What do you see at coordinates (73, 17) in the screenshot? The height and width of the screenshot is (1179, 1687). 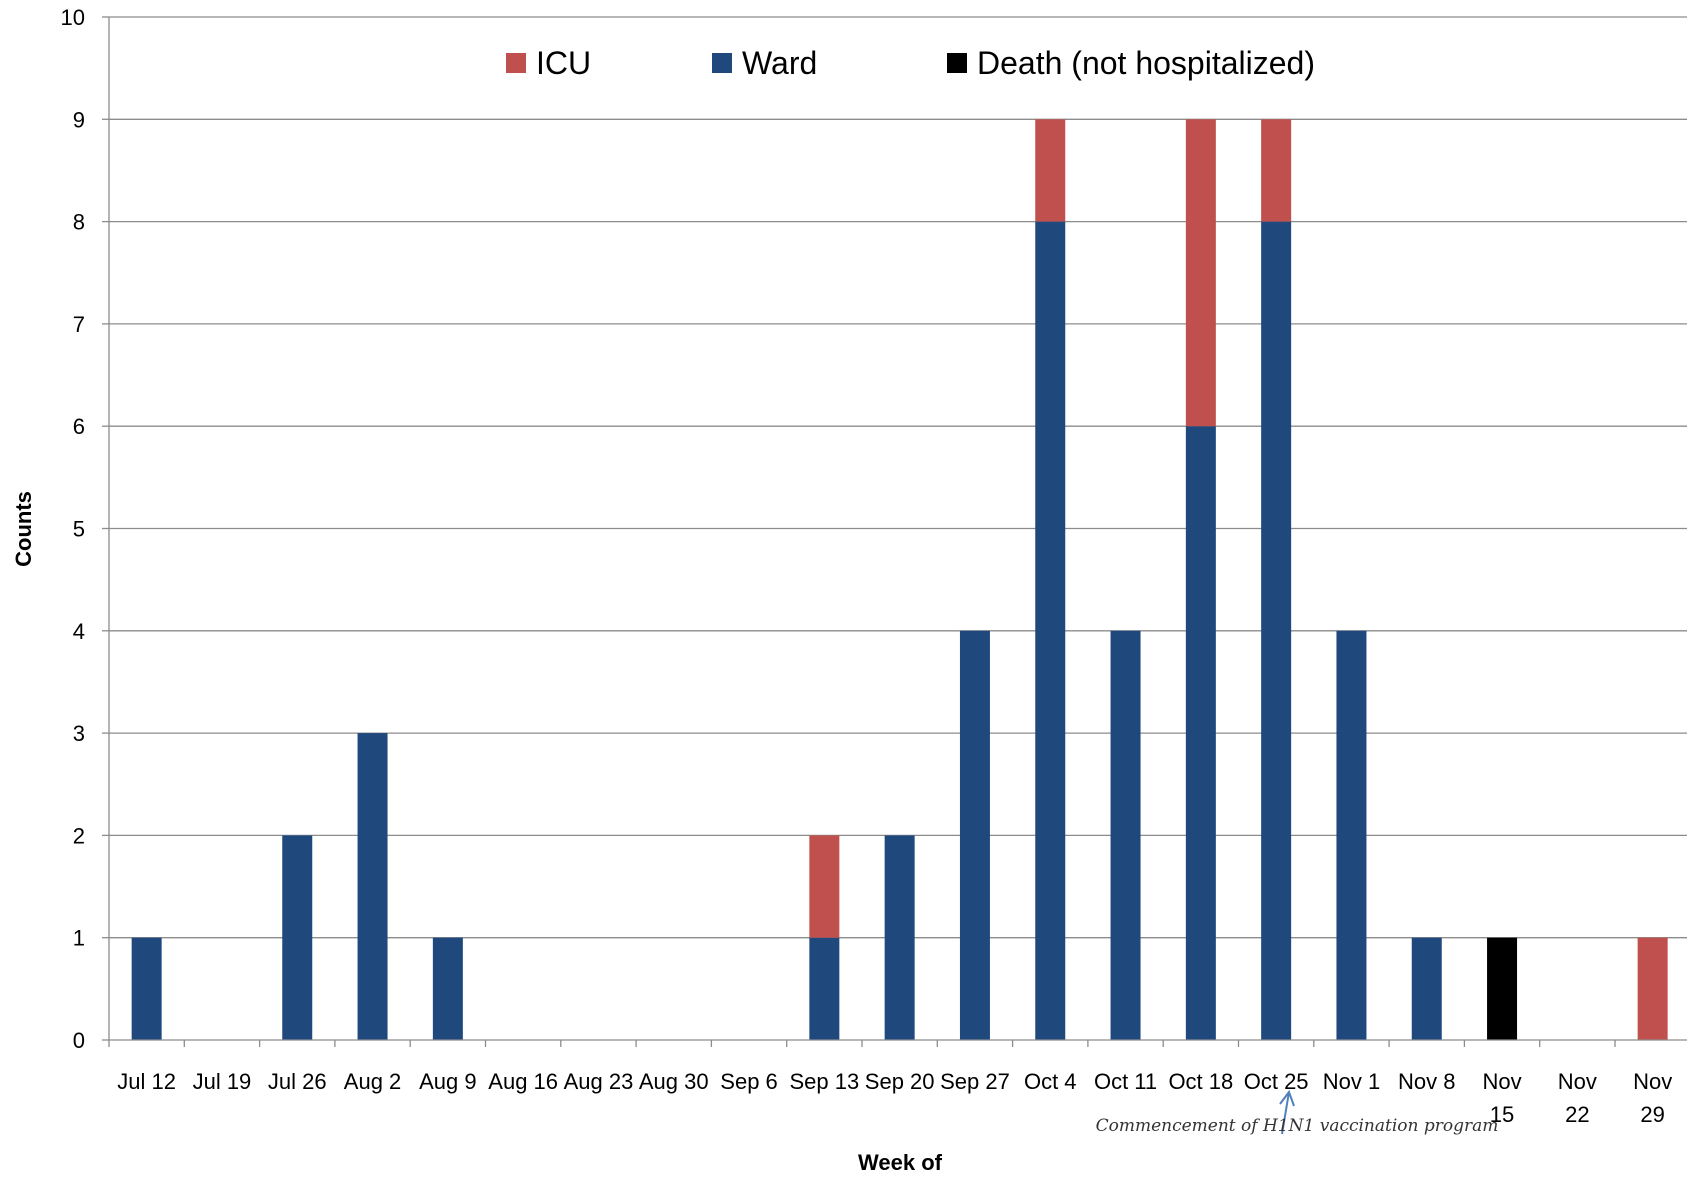 I see `y-tick-label-10: 10` at bounding box center [73, 17].